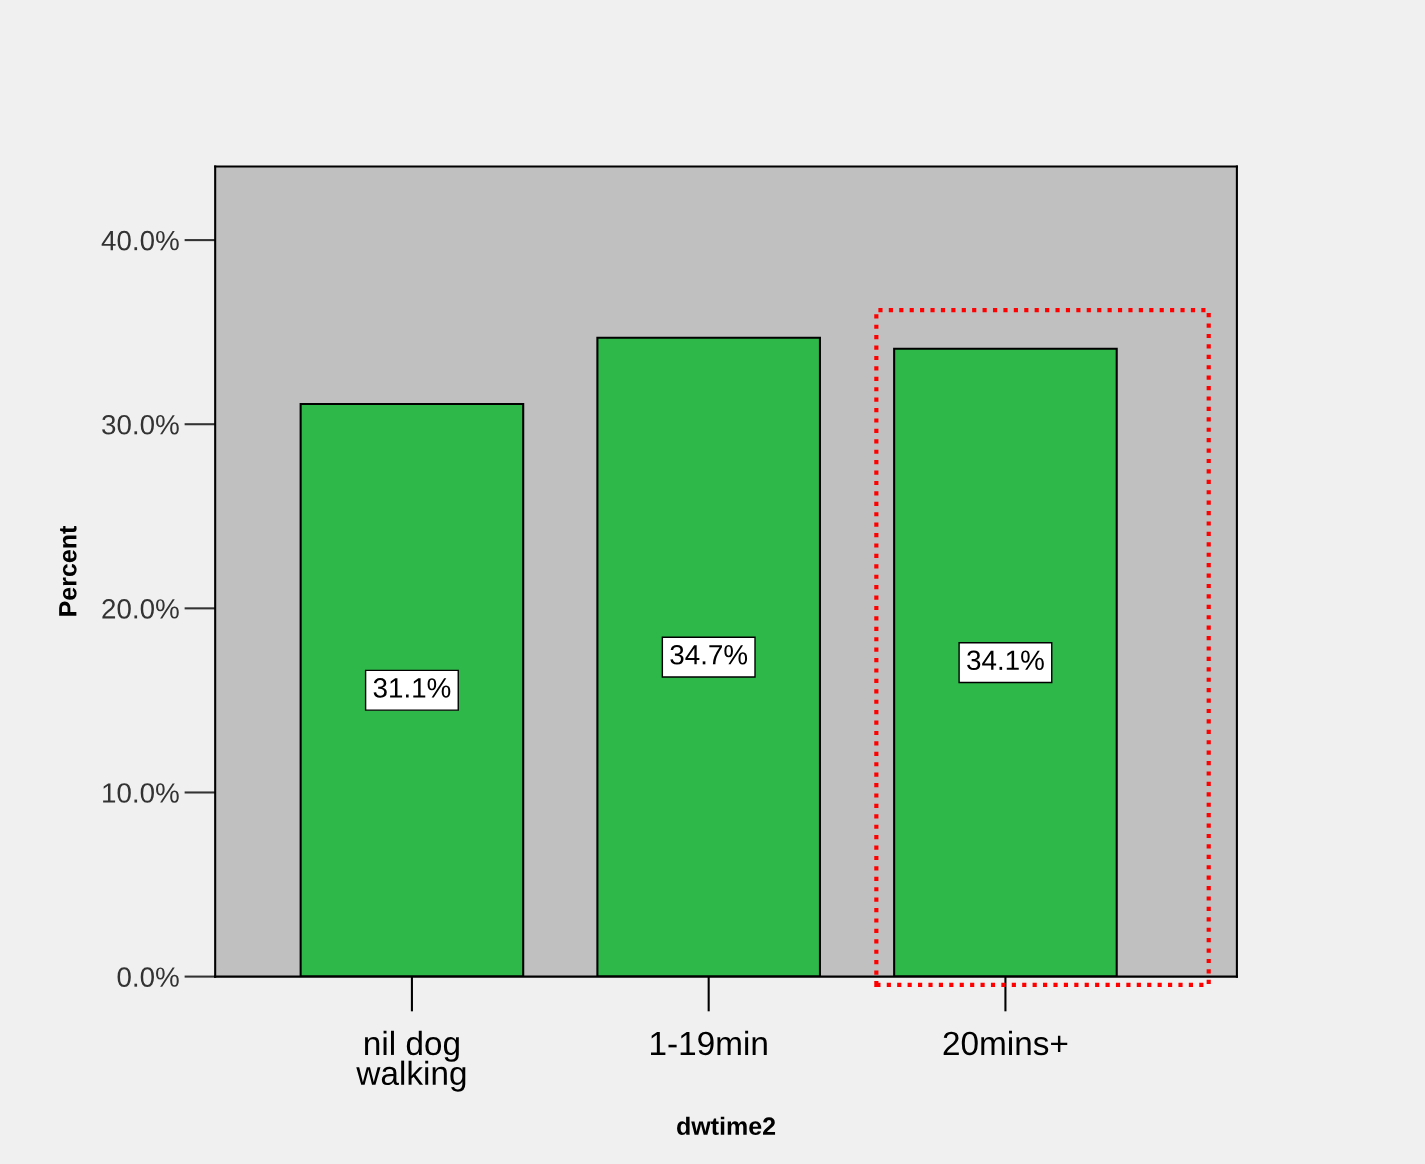 This screenshot has height=1164, width=1425. What do you see at coordinates (148, 977) in the screenshot?
I see `y-tick-label: 0.0%` at bounding box center [148, 977].